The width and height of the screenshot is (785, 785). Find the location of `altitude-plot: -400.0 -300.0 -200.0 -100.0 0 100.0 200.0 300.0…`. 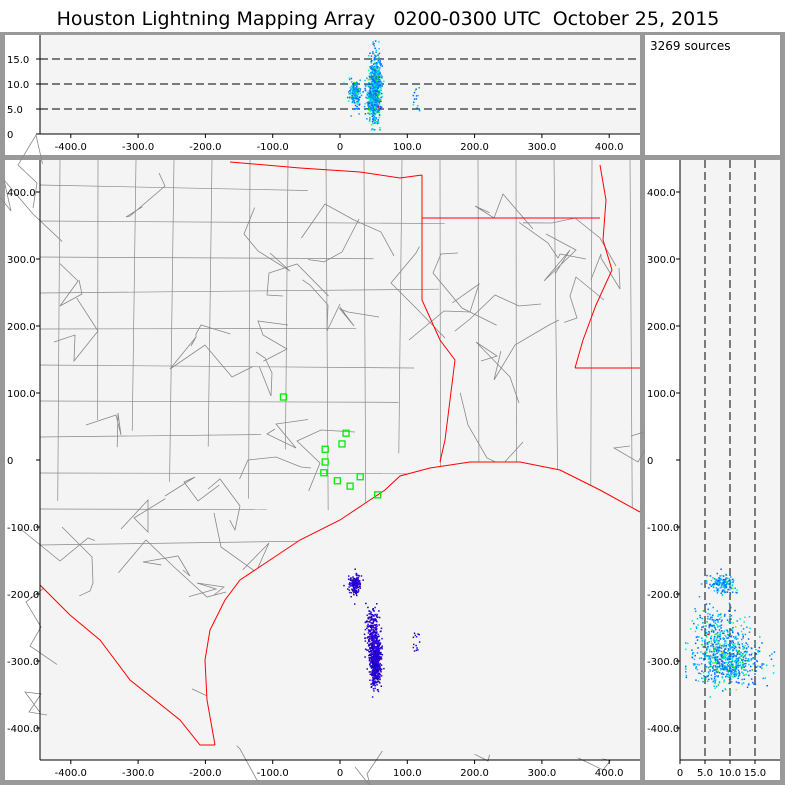

altitude-plot: -400.0 -300.0 -200.0 -100.0 0 100.0 200.0 300.0… is located at coordinates (323, 94).